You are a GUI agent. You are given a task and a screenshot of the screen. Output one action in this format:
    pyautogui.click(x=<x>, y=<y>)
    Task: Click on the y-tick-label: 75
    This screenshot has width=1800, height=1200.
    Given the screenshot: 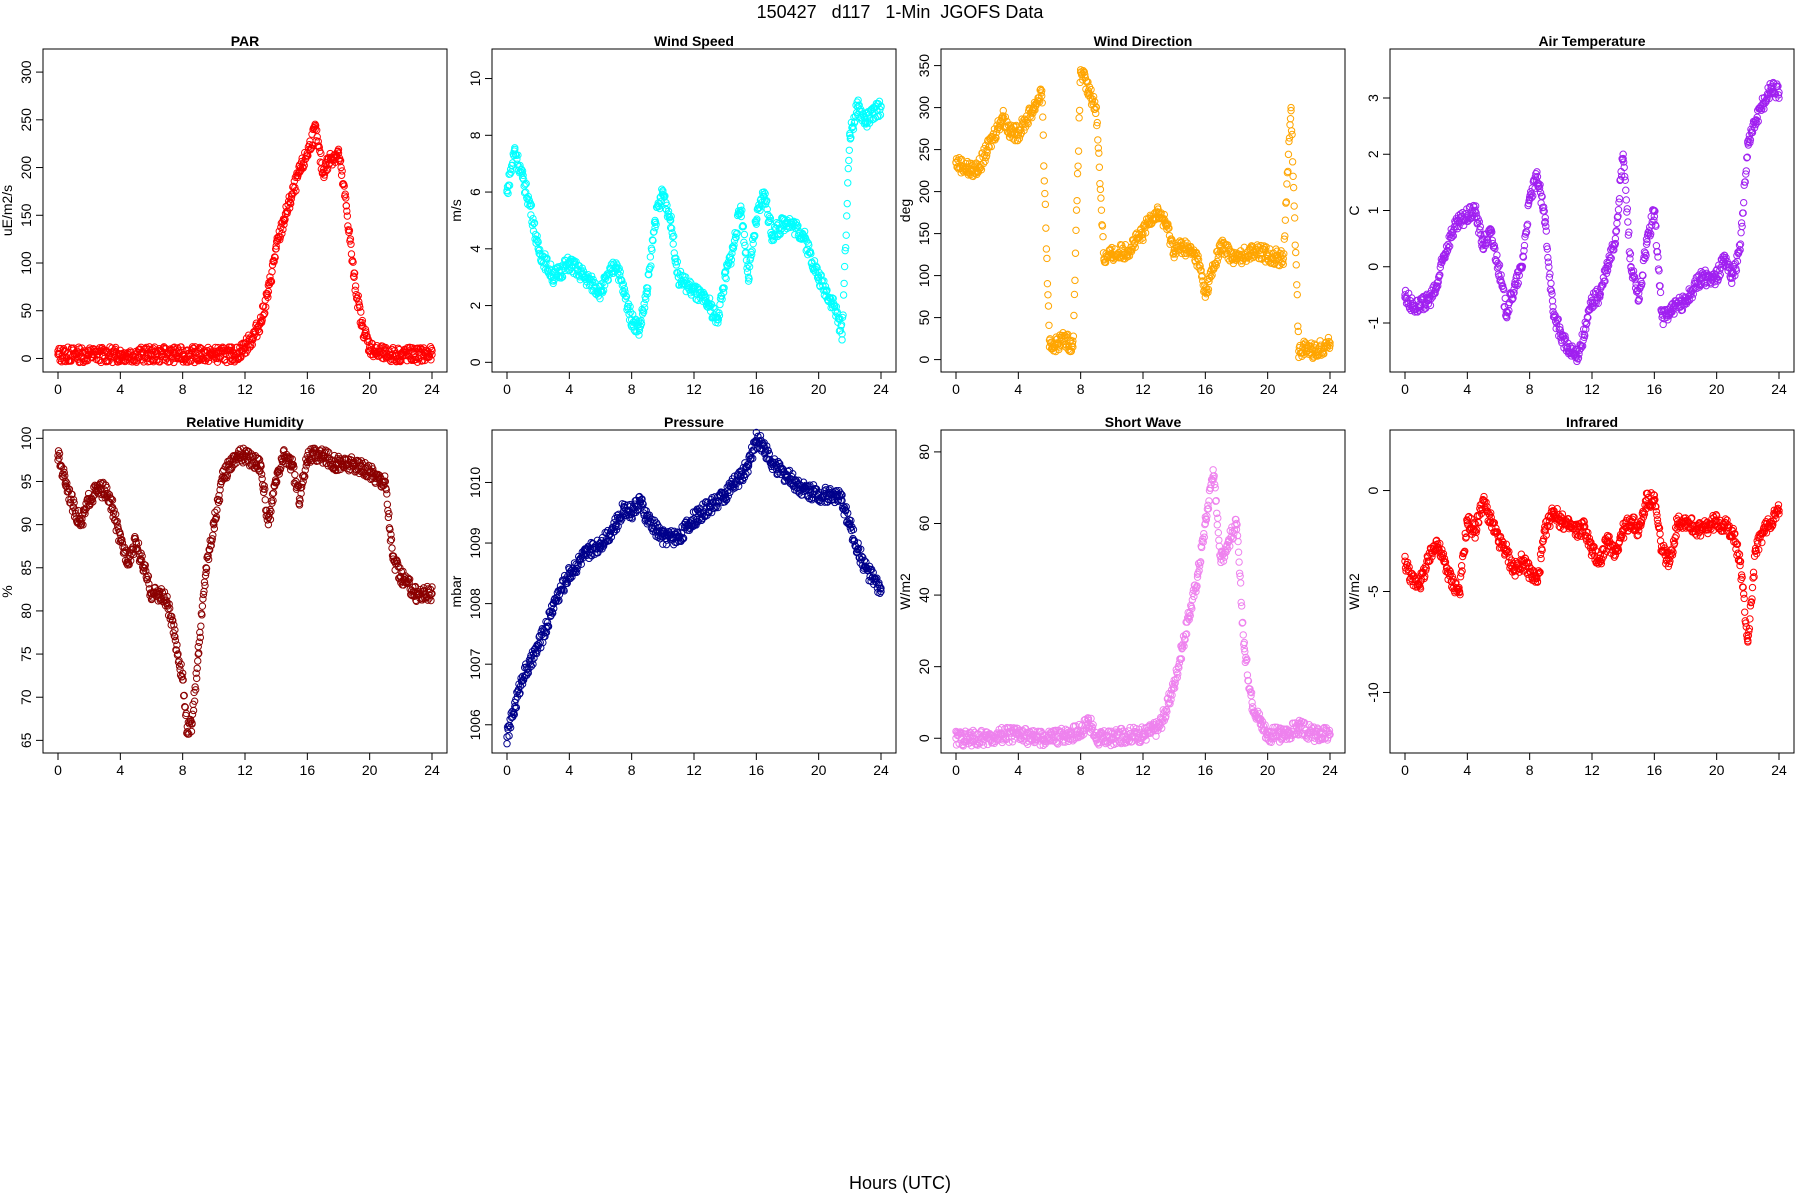 What is the action you would take?
    pyautogui.click(x=26, y=654)
    